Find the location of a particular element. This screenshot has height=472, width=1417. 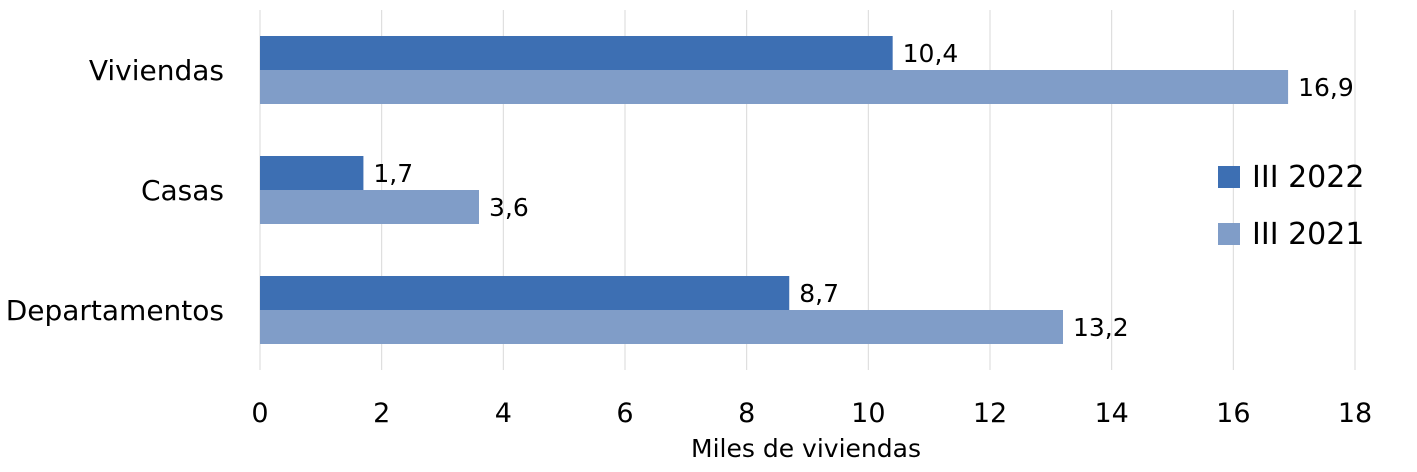

x-tick-label: 12 is located at coordinates (990, 413).